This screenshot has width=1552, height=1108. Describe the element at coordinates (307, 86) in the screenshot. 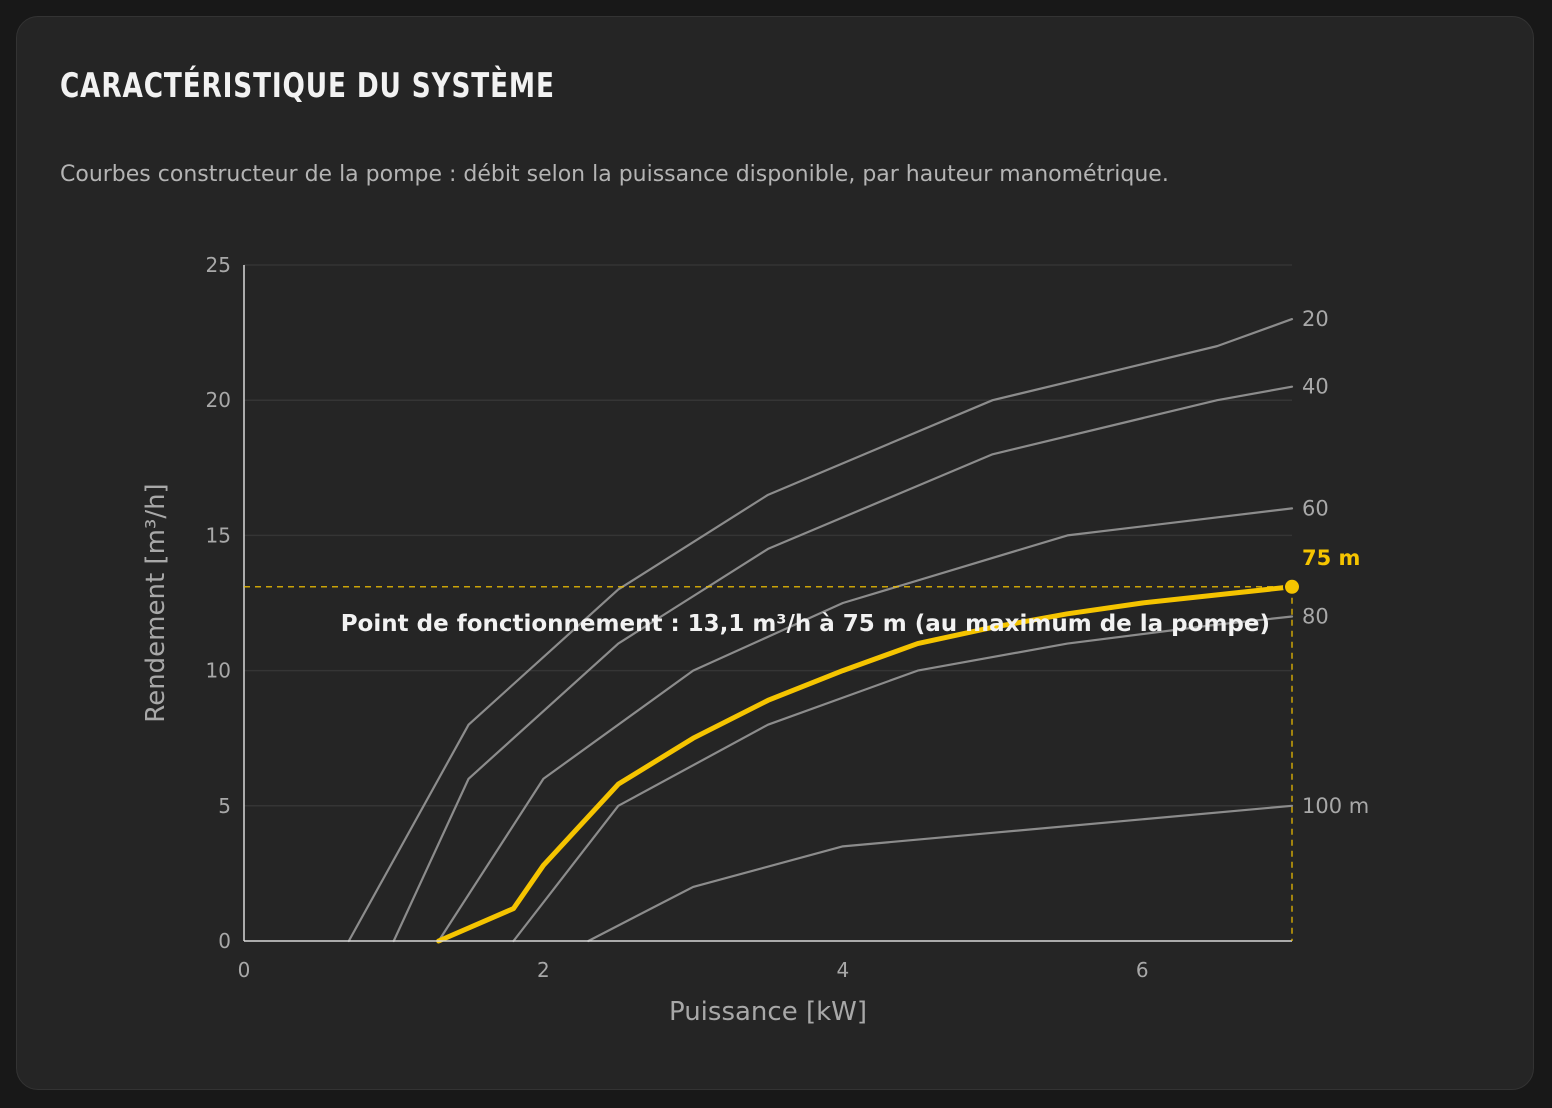

I see `card-title: Caractéristique du système` at that location.